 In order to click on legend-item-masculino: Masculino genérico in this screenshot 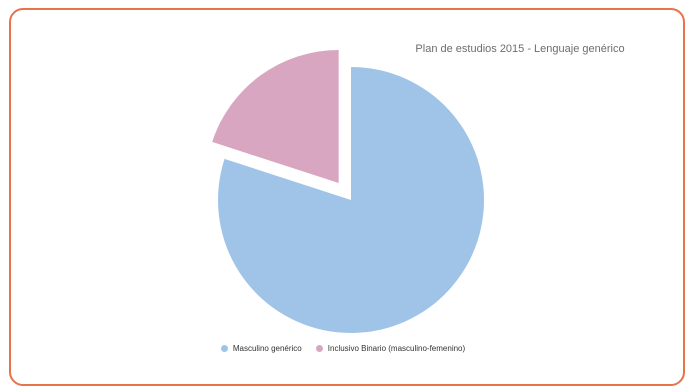, I will do `click(261, 348)`.